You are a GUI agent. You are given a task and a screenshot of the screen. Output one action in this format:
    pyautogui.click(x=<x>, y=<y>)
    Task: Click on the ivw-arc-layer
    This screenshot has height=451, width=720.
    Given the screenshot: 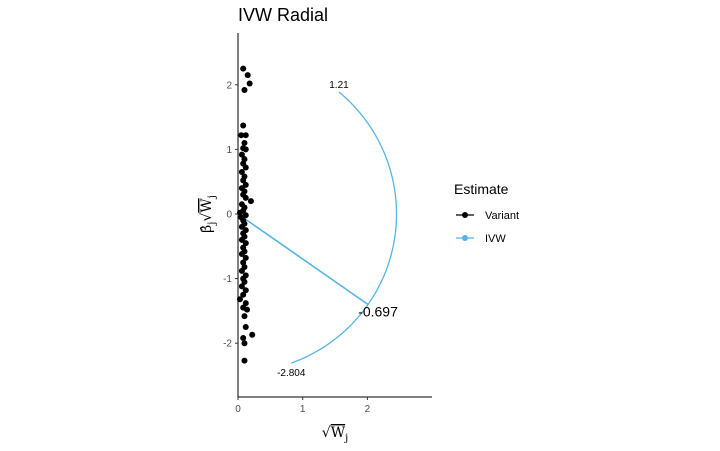 What is the action you would take?
    pyautogui.click(x=317, y=227)
    